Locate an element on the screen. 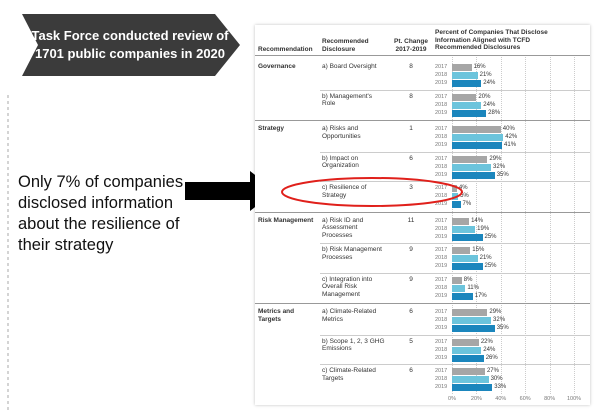 The width and height of the screenshot is (600, 410). value-label: 14% is located at coordinates (477, 220).